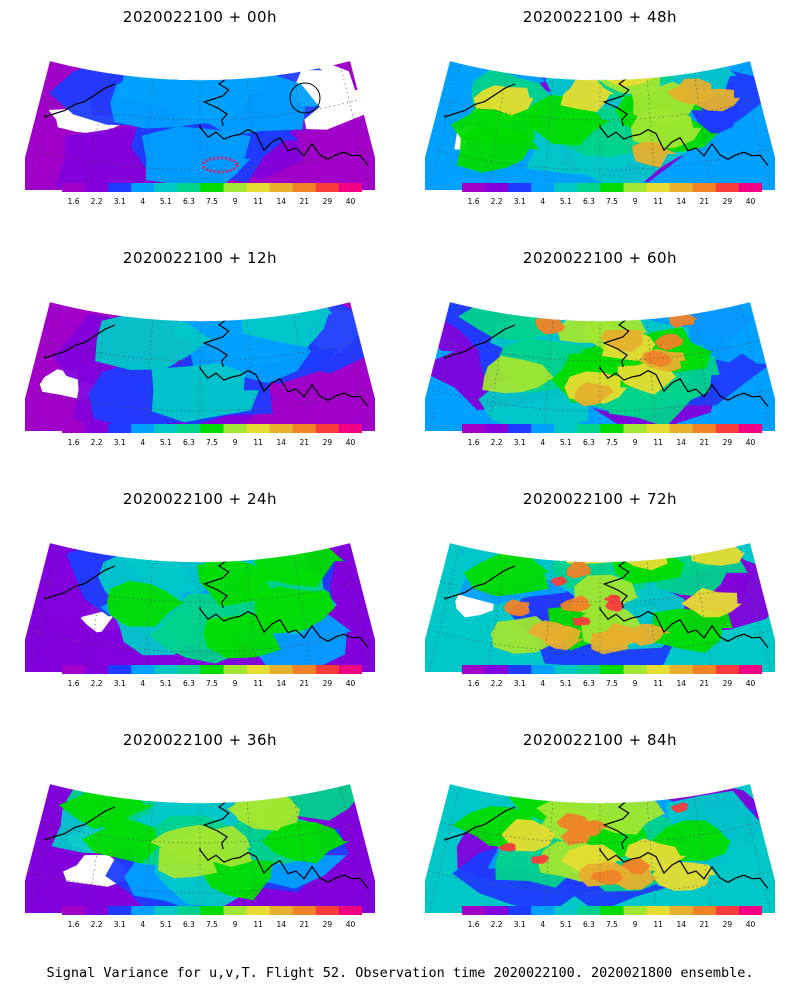 This screenshot has width=800, height=1000. Describe the element at coordinates (705, 683) in the screenshot. I see `colorbar-label: 21` at that location.